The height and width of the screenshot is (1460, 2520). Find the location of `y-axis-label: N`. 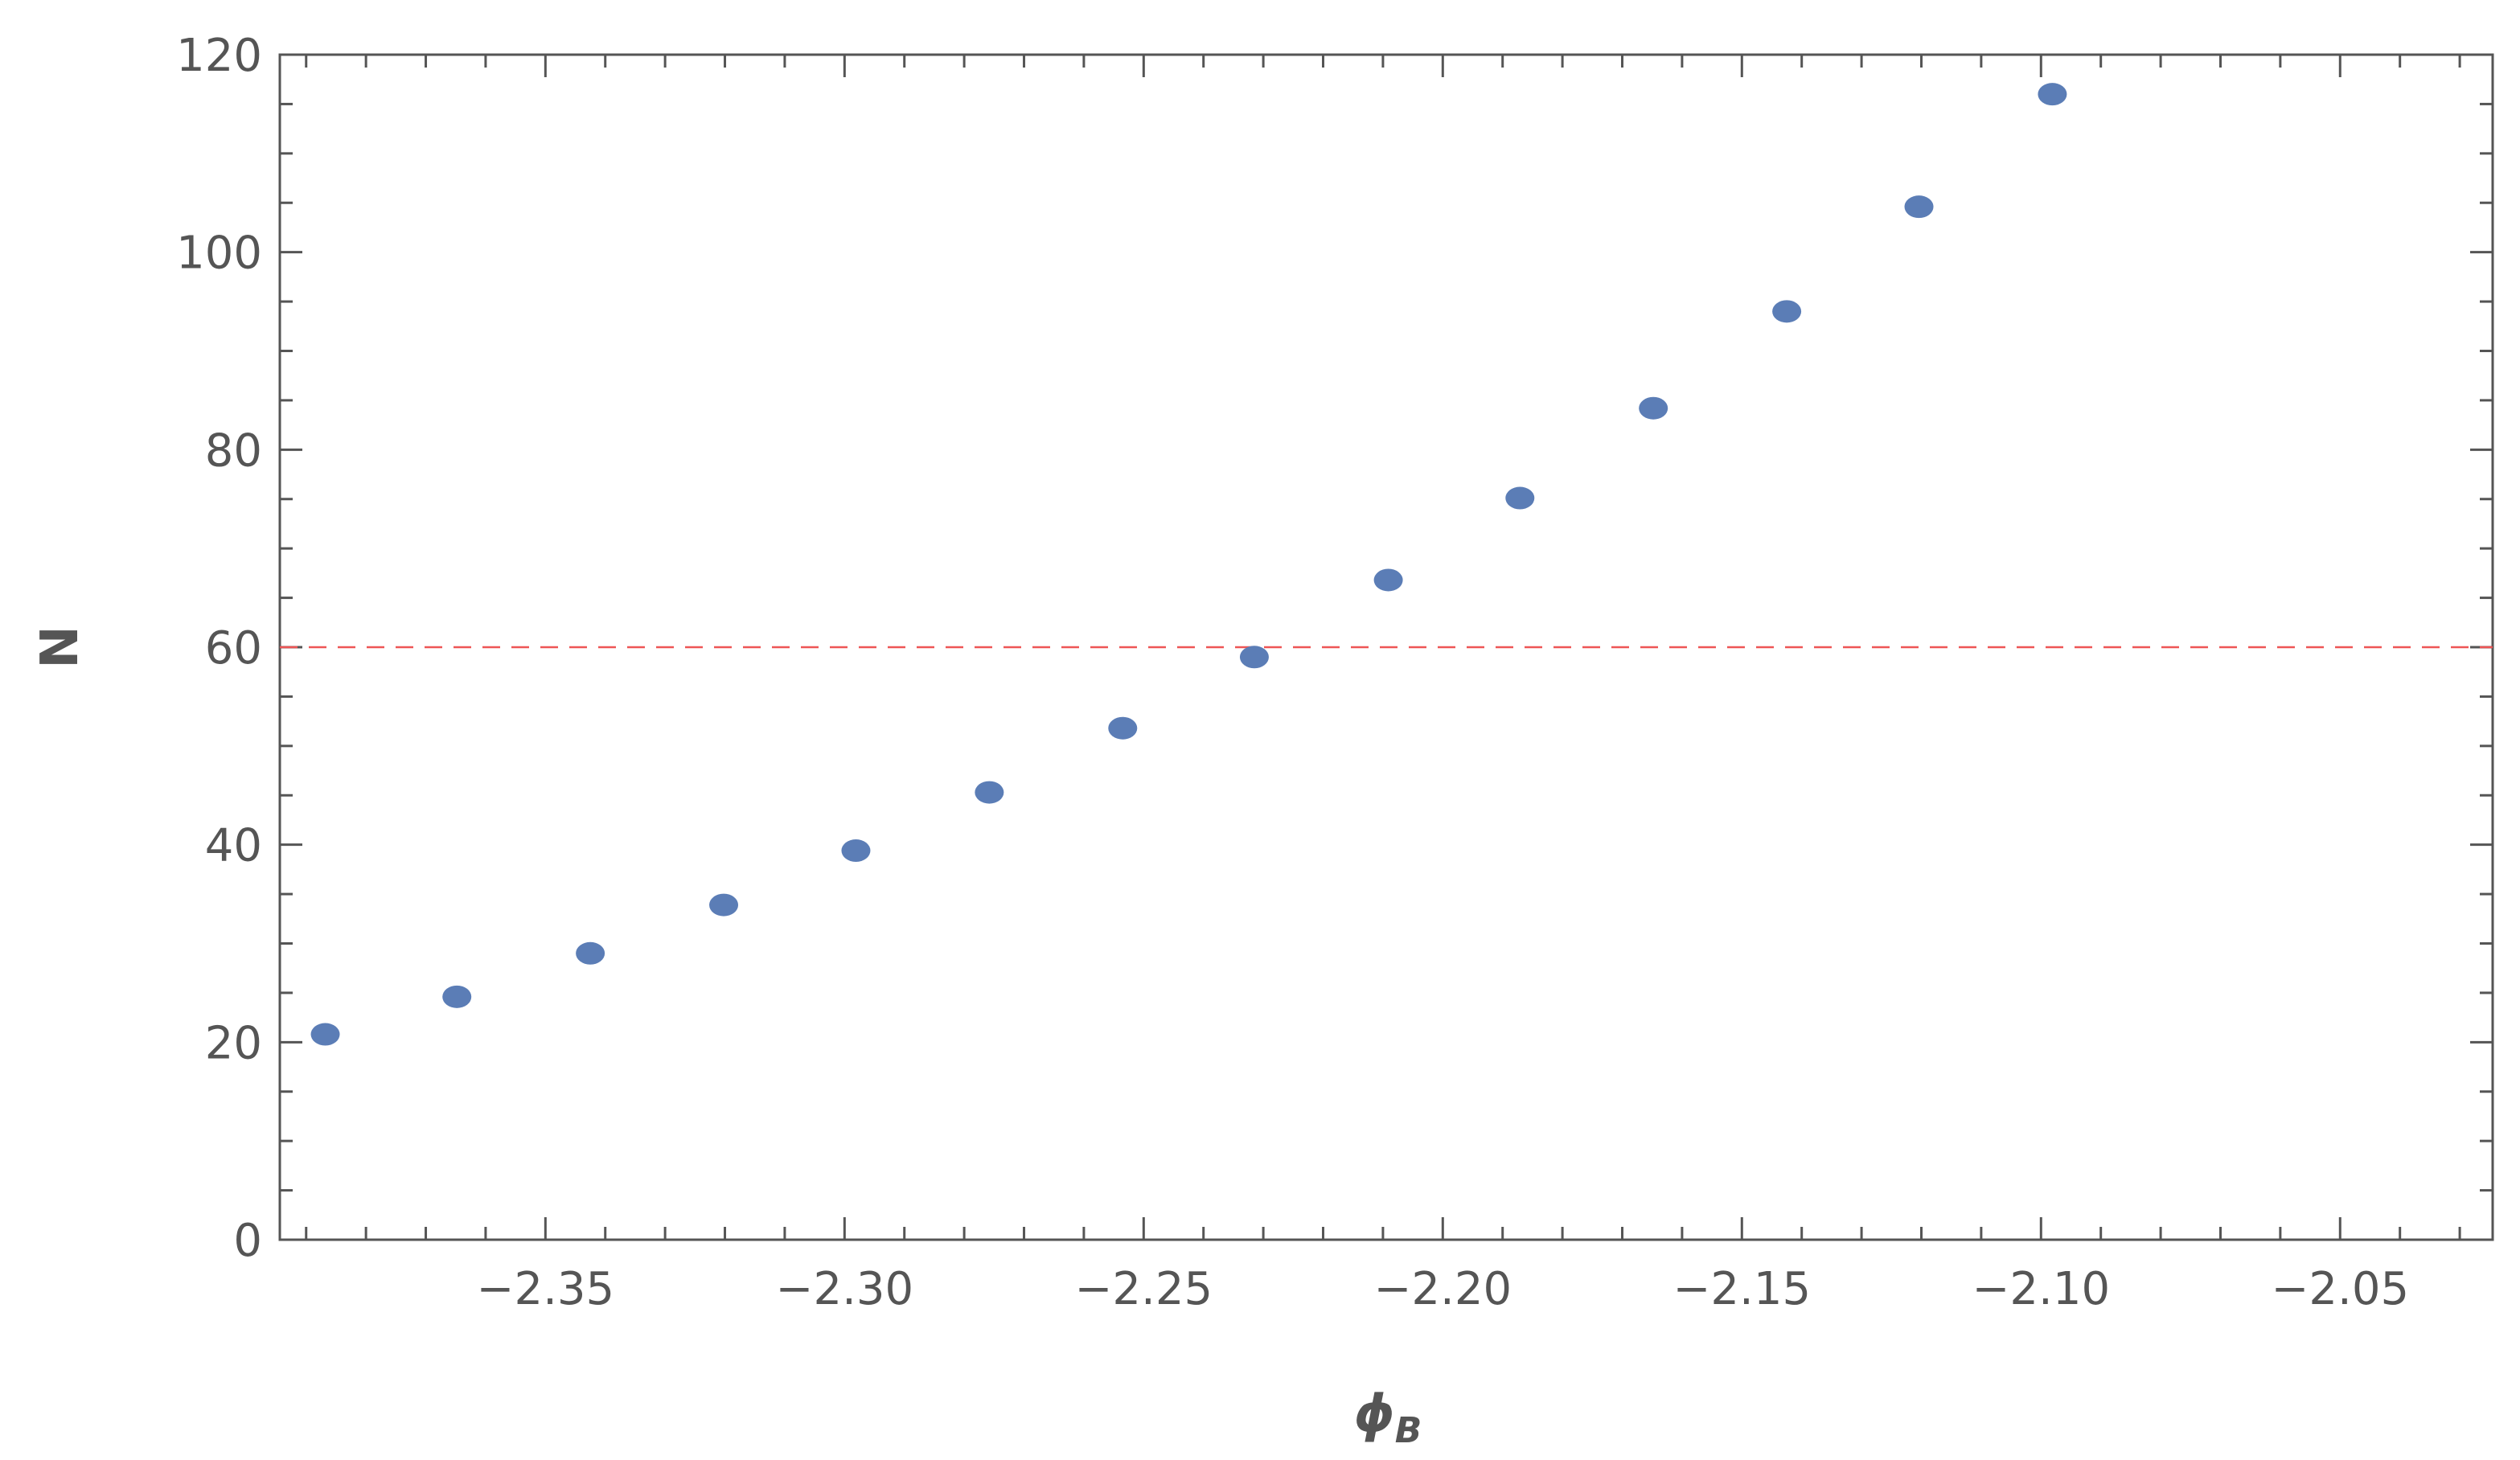

y-axis-label: N is located at coordinates (60, 647).